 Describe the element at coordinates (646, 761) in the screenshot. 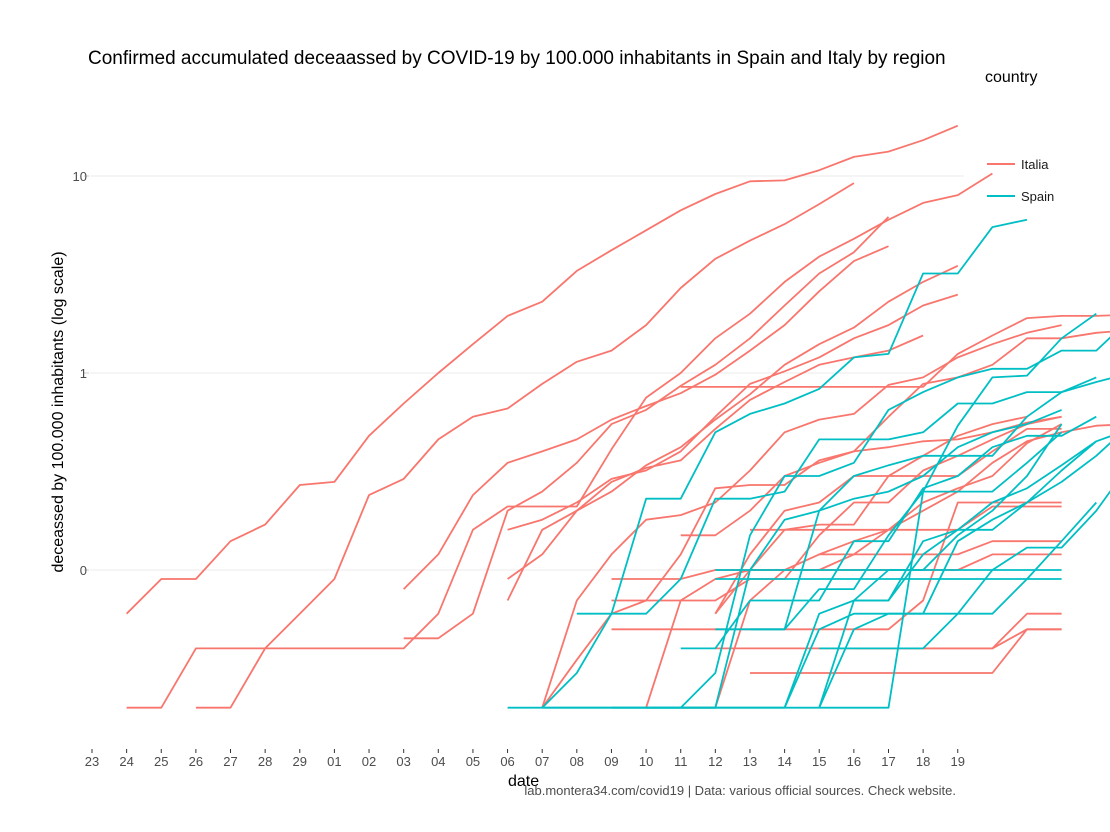

I see `x-tick-label: 10` at that location.